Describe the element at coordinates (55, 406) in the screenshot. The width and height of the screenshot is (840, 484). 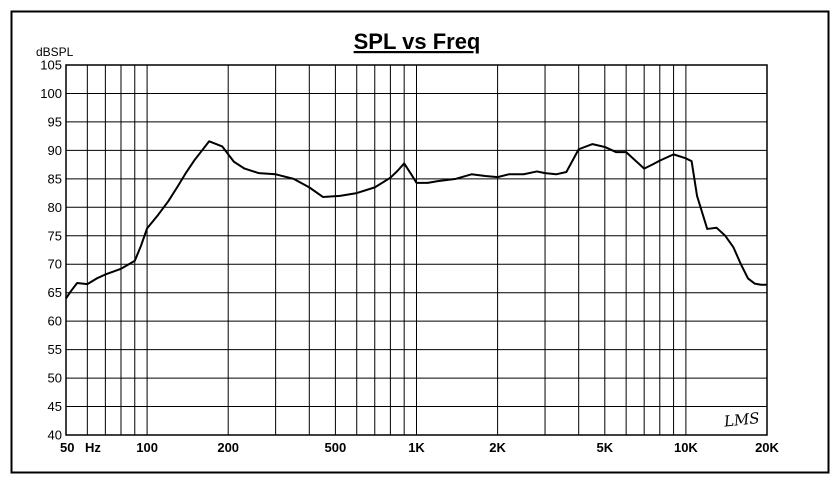
I see `y-tick-label: 45` at that location.